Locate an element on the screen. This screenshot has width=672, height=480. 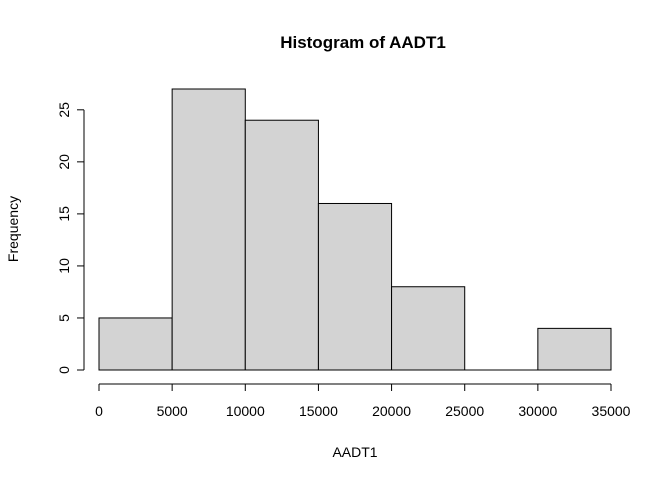
x-tick-label: 10000 is located at coordinates (245, 411).